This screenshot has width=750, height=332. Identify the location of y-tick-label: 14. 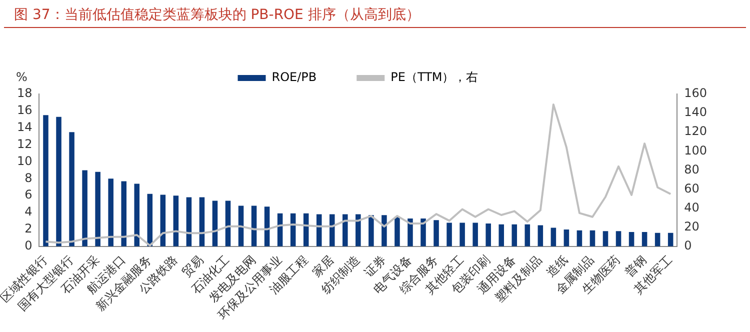
(24, 127).